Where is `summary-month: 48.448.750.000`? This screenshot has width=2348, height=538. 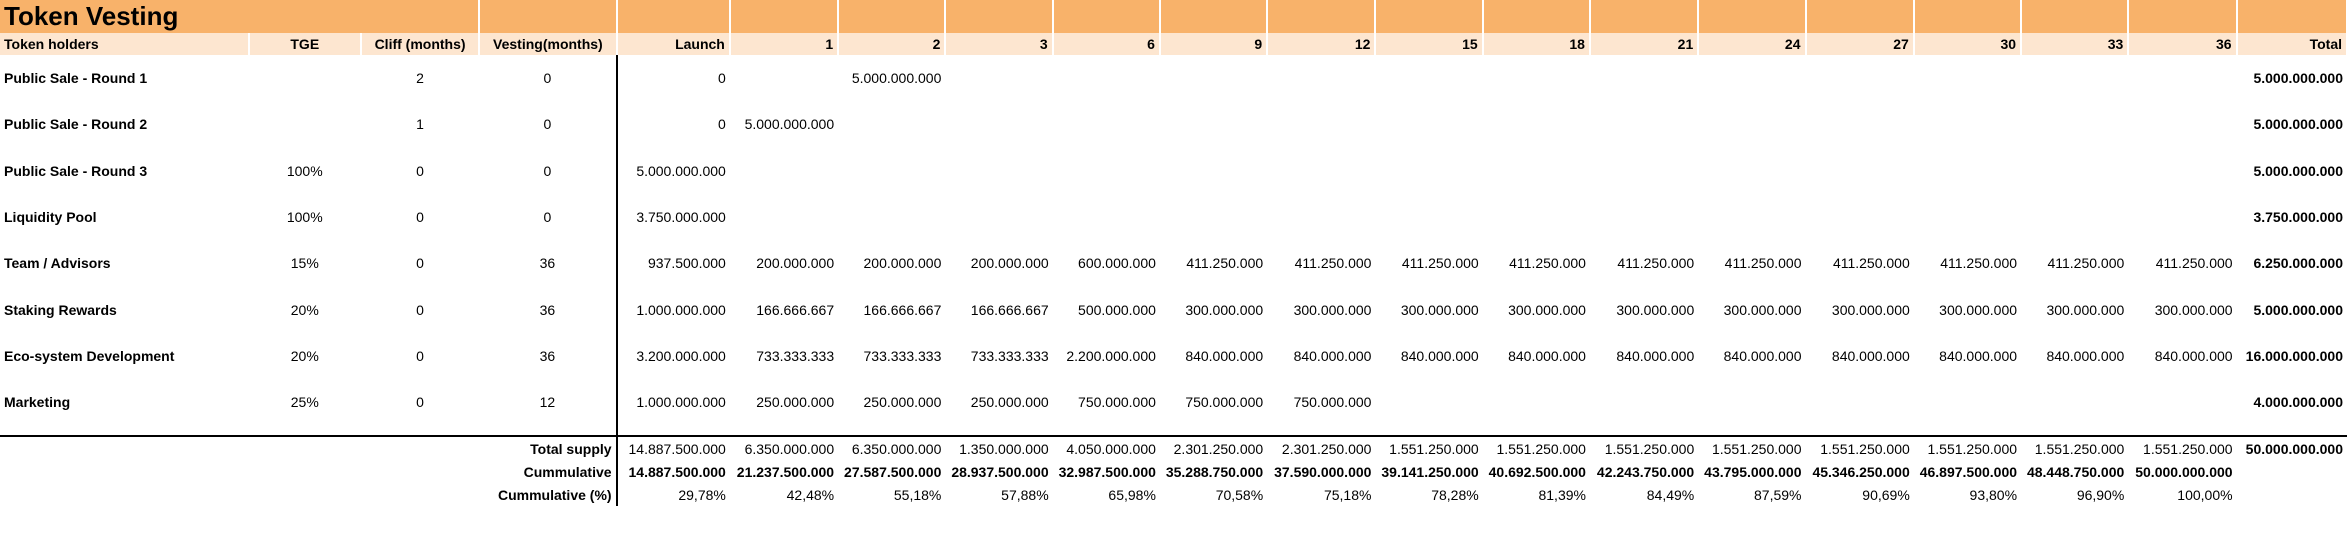 summary-month: 48.448.750.000 is located at coordinates (2075, 471).